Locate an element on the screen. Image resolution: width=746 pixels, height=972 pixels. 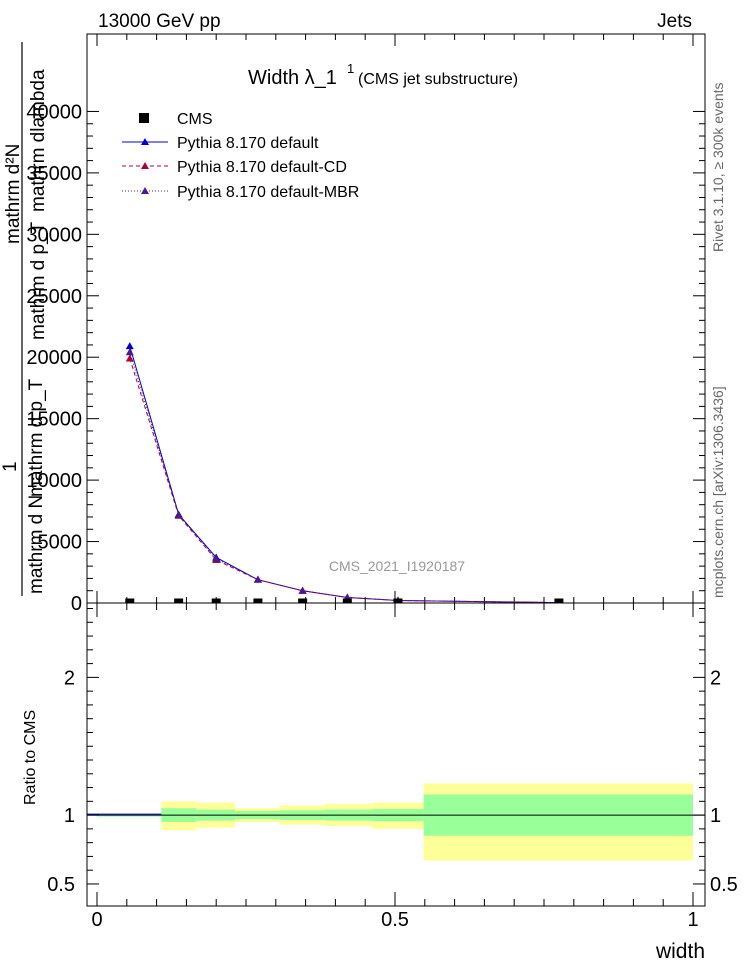
ratio-ylabel: Ratio to CMS is located at coordinates (30, 757).